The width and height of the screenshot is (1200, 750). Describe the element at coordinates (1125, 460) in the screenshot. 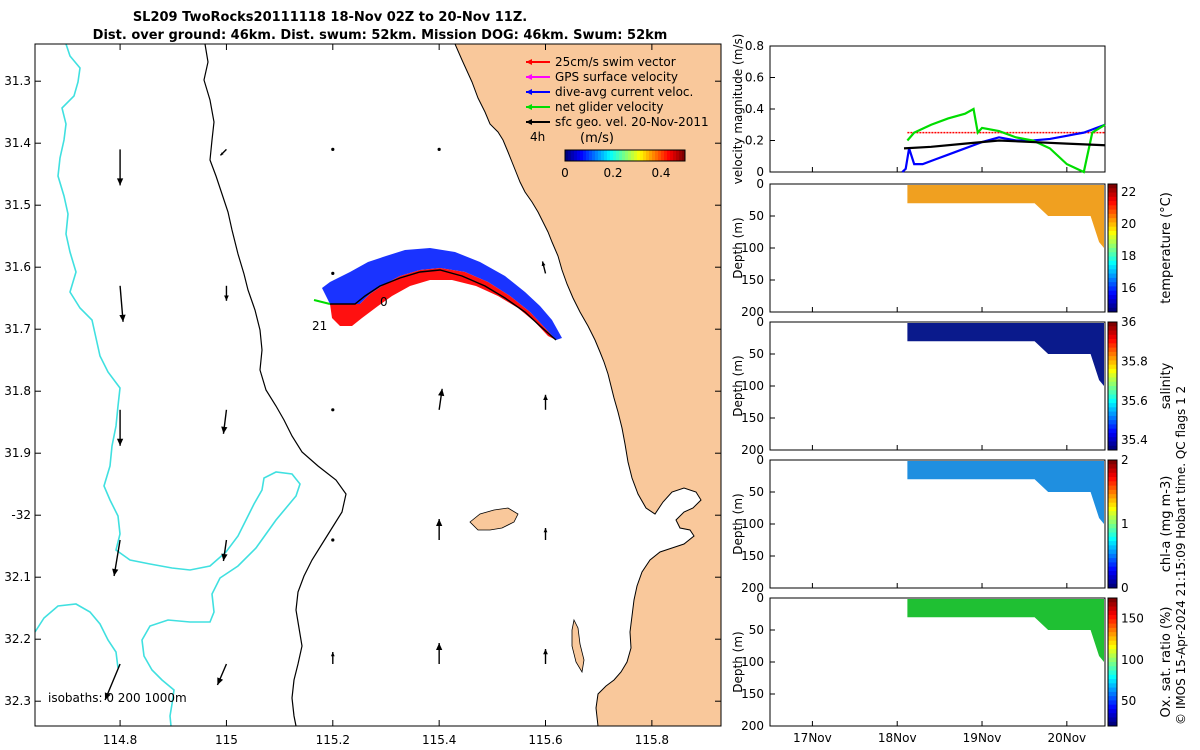

I see `depth-colorbar-tick: 2` at that location.